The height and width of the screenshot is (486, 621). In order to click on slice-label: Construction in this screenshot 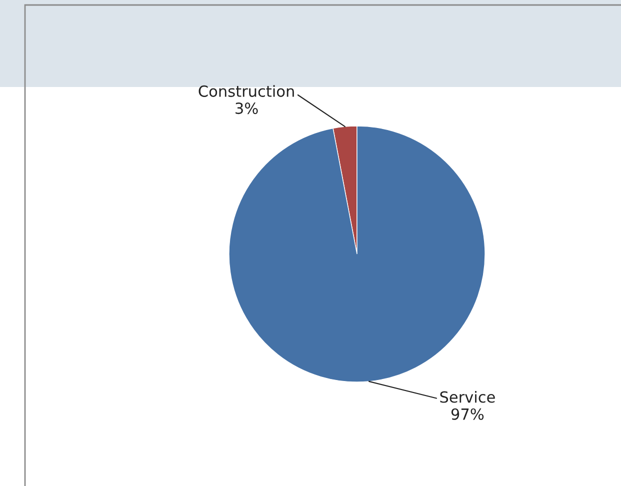, I will do `click(246, 91)`.